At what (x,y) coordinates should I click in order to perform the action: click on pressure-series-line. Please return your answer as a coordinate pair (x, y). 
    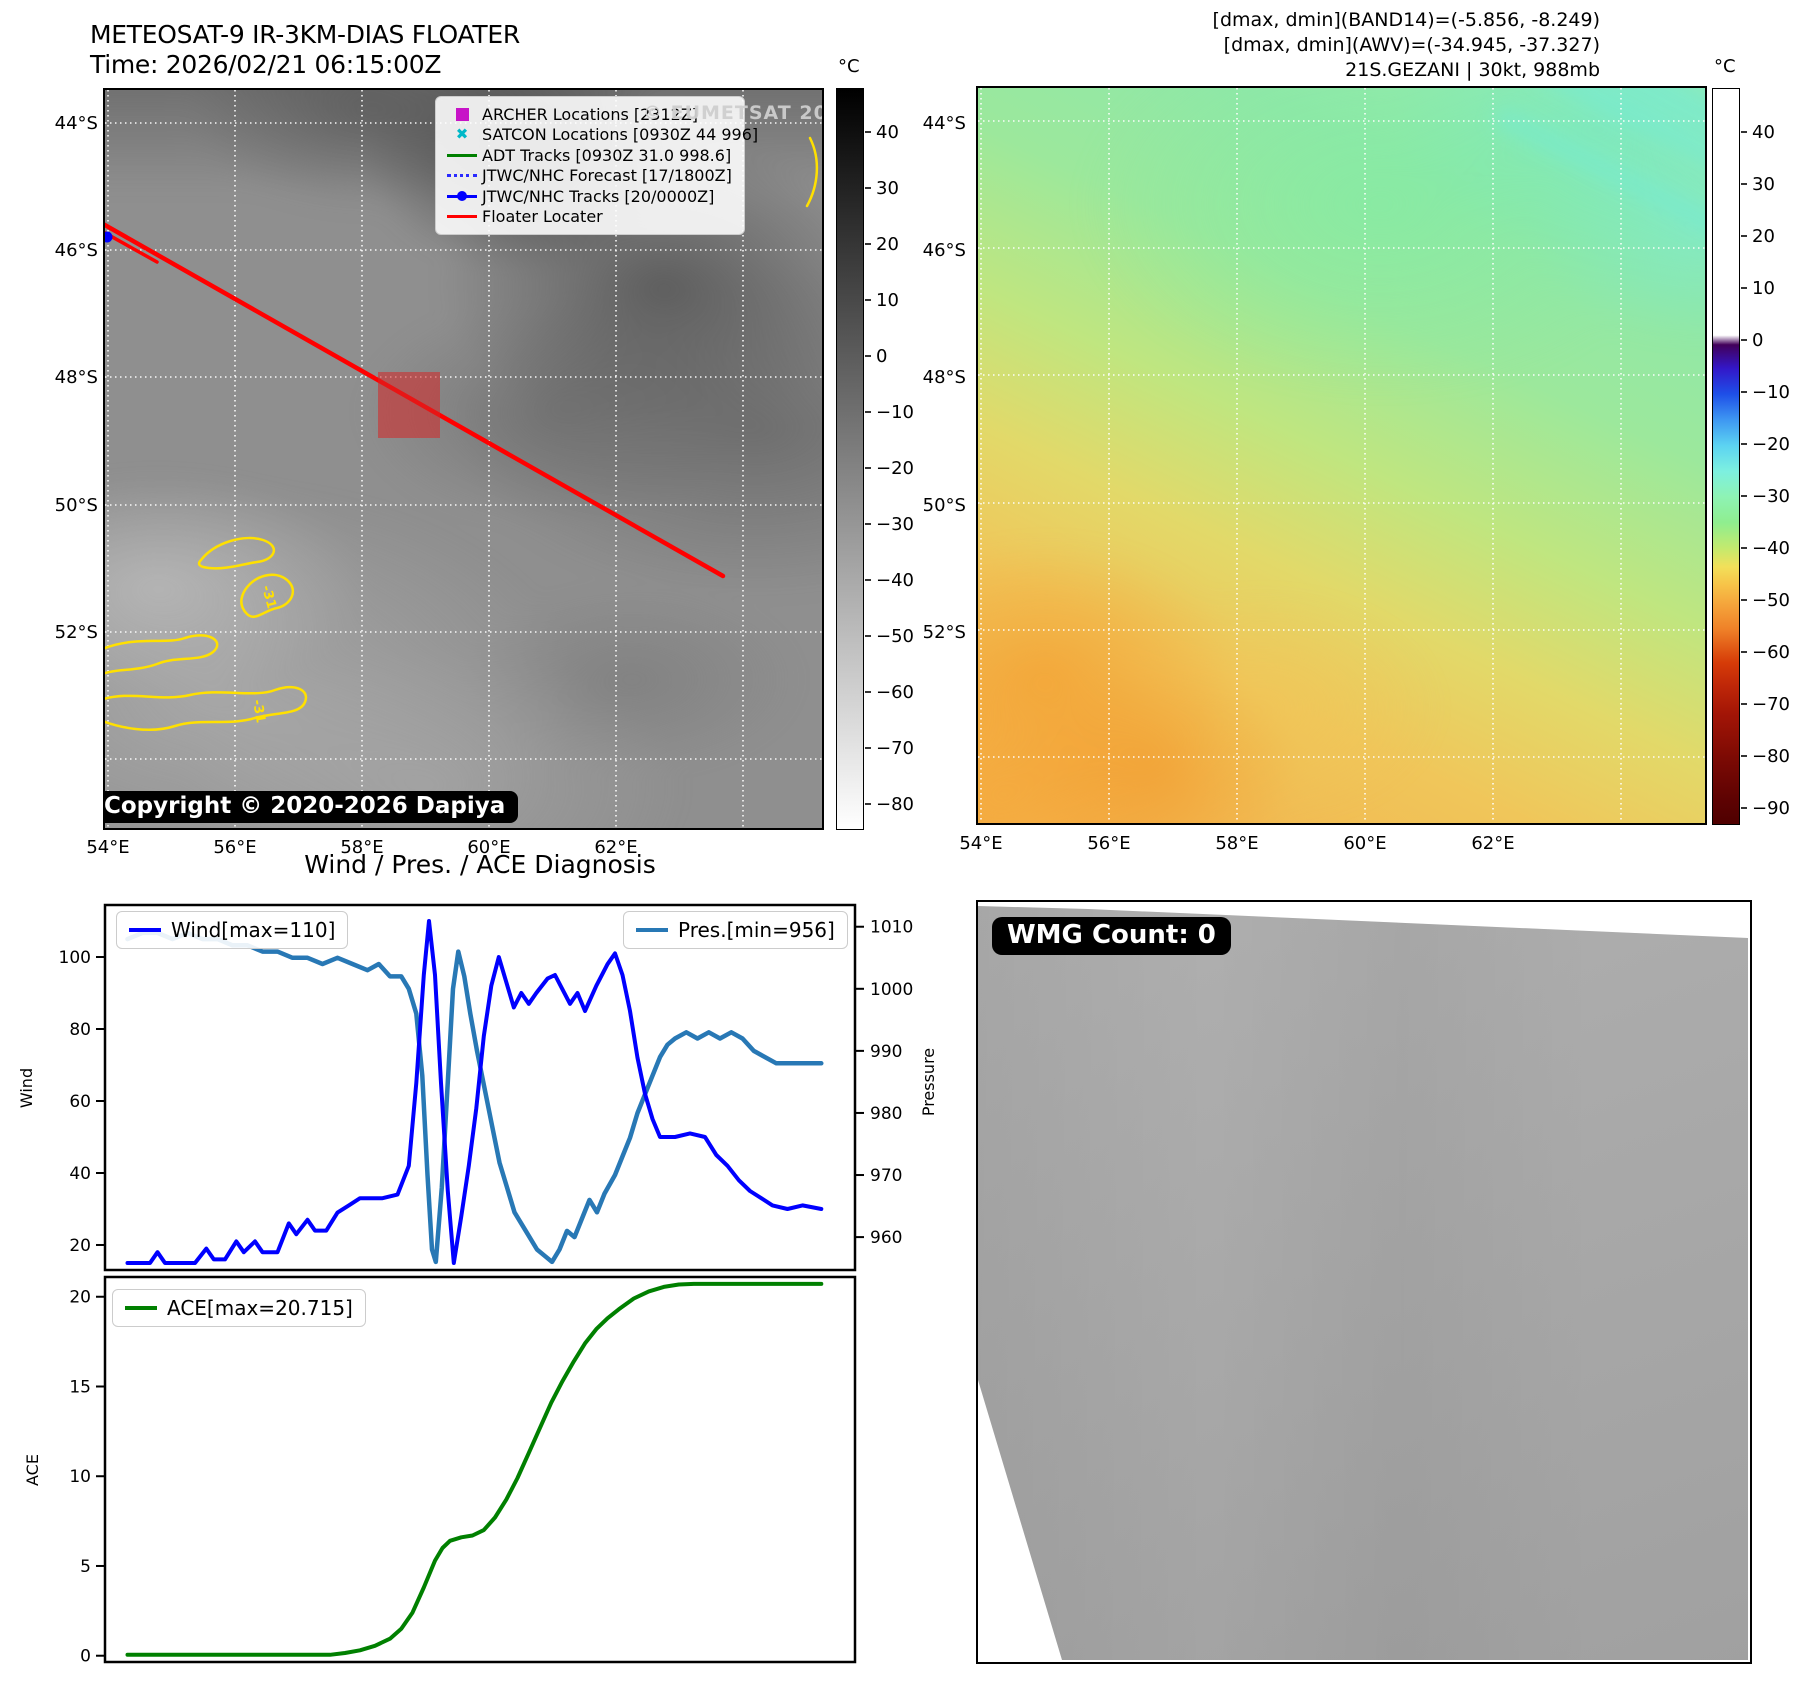
    Looking at the image, I should click on (474, 1097).